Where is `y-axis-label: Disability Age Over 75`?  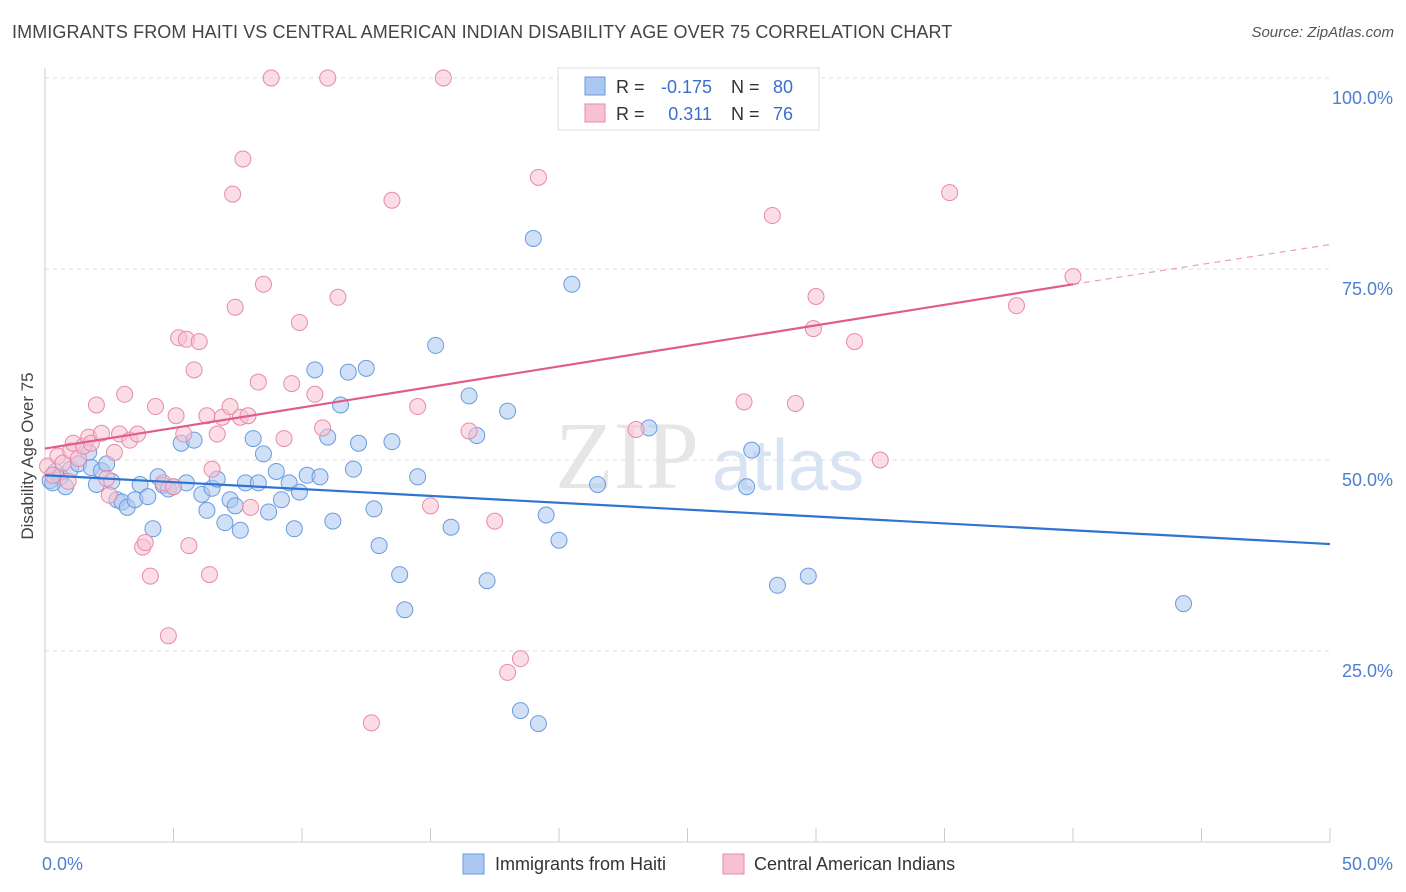 y-axis-label: Disability Age Over 75 is located at coordinates (27, 455).